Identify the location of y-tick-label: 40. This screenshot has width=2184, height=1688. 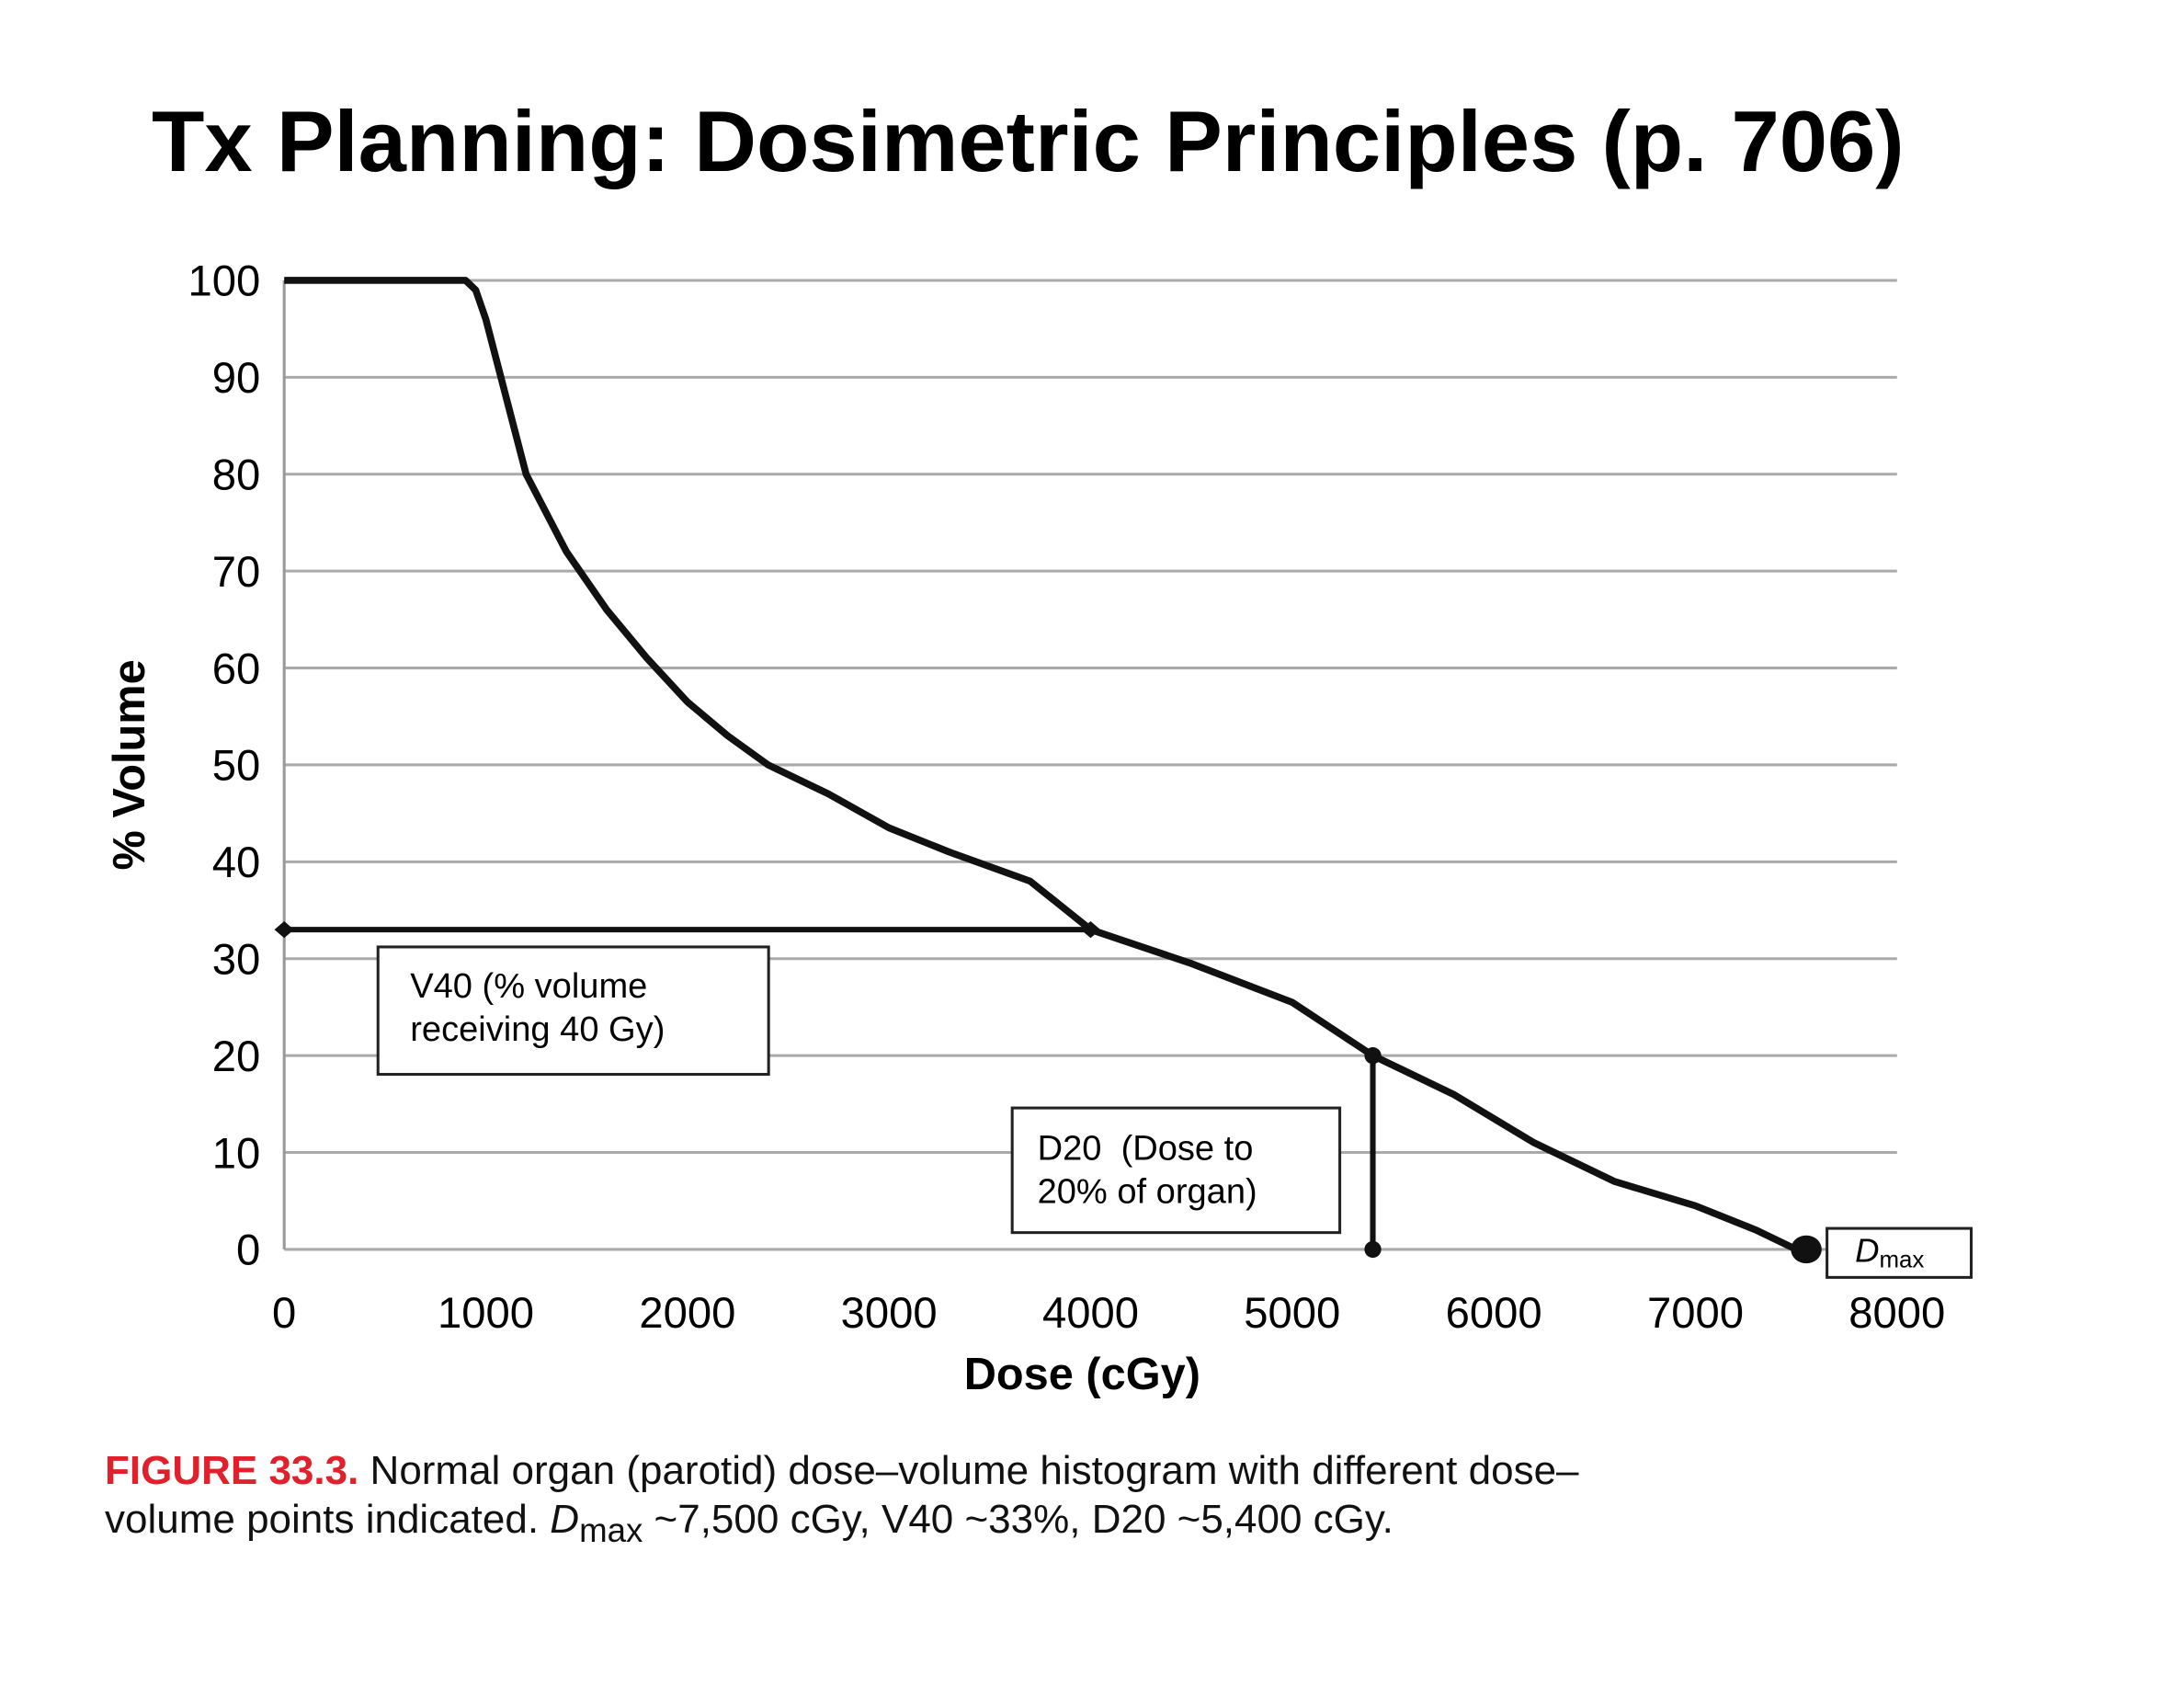
(236, 863).